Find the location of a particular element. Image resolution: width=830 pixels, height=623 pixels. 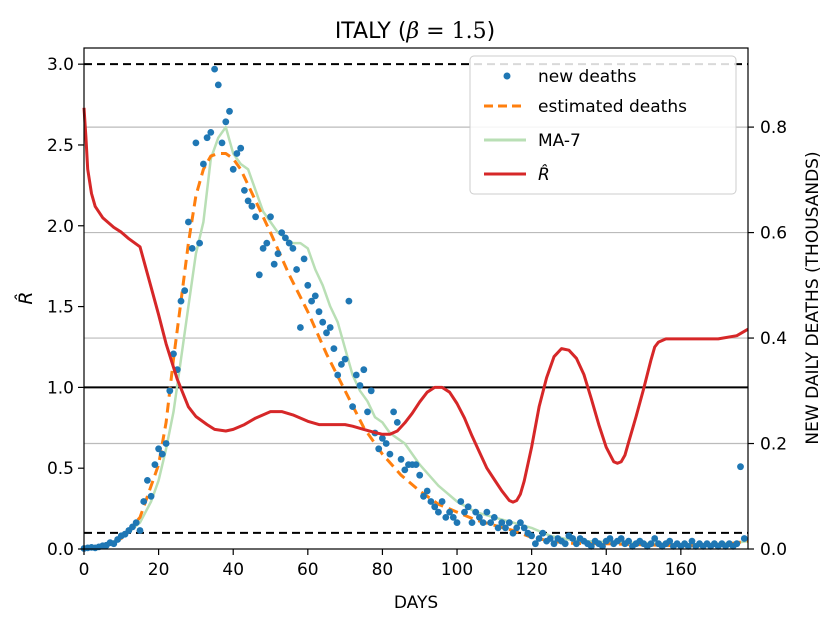

y-left-tick-label: 0.0 is located at coordinates (60, 550).